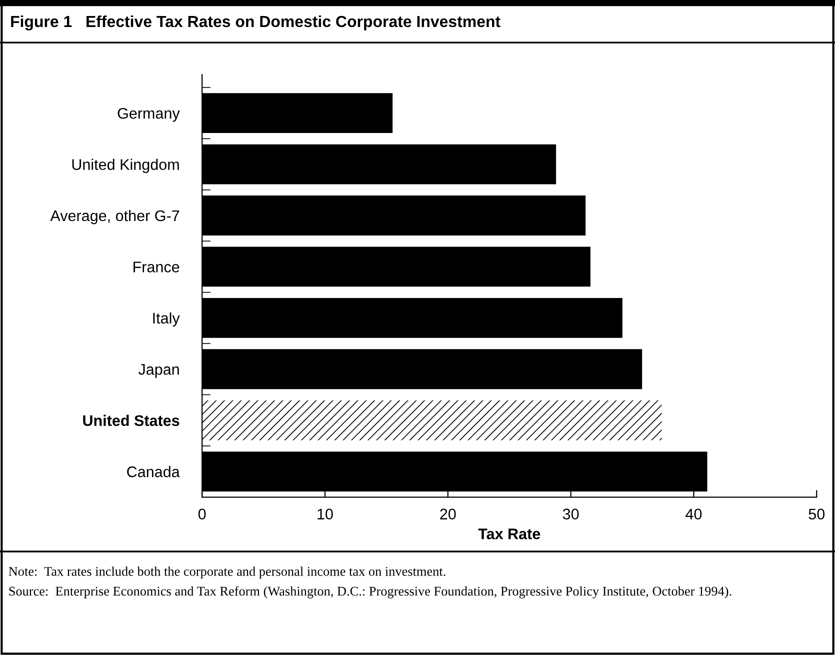 This screenshot has height=655, width=835. What do you see at coordinates (432, 420) in the screenshot?
I see `bar` at bounding box center [432, 420].